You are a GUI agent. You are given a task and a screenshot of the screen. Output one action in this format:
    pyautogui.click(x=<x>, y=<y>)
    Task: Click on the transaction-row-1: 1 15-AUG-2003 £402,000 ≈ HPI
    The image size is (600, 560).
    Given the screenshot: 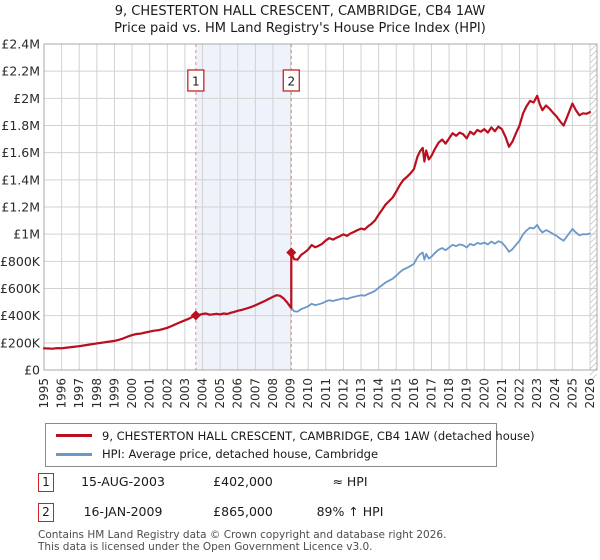 What is the action you would take?
    pyautogui.click(x=300, y=483)
    